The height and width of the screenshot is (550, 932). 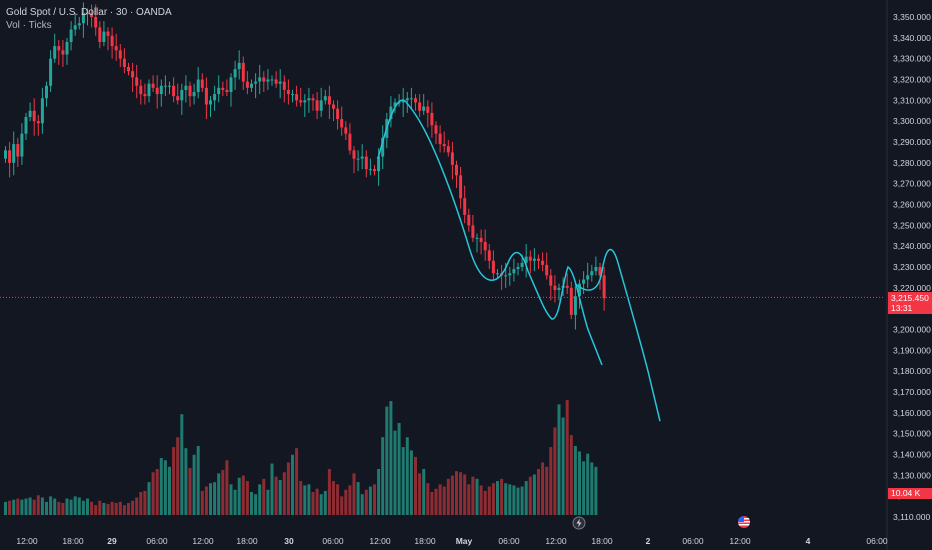 I want to click on price-tick-label: 3,300.000, so click(x=912, y=121).